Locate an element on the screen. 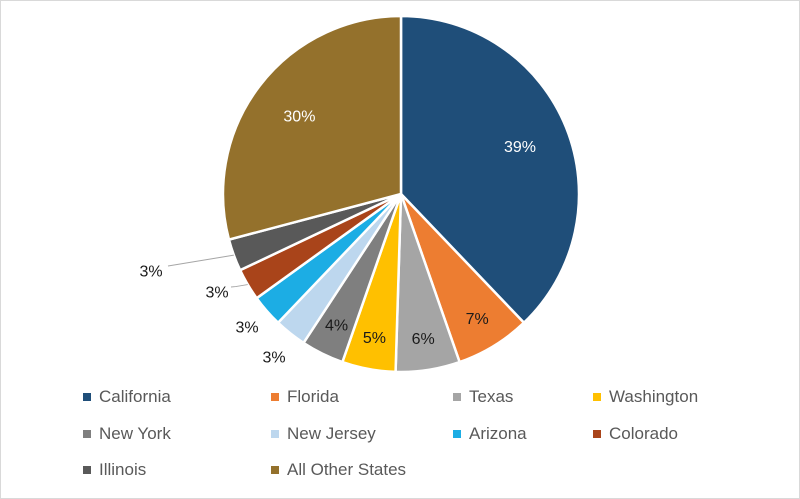 The width and height of the screenshot is (800, 499). legend-item-new-york: New York is located at coordinates (127, 434).